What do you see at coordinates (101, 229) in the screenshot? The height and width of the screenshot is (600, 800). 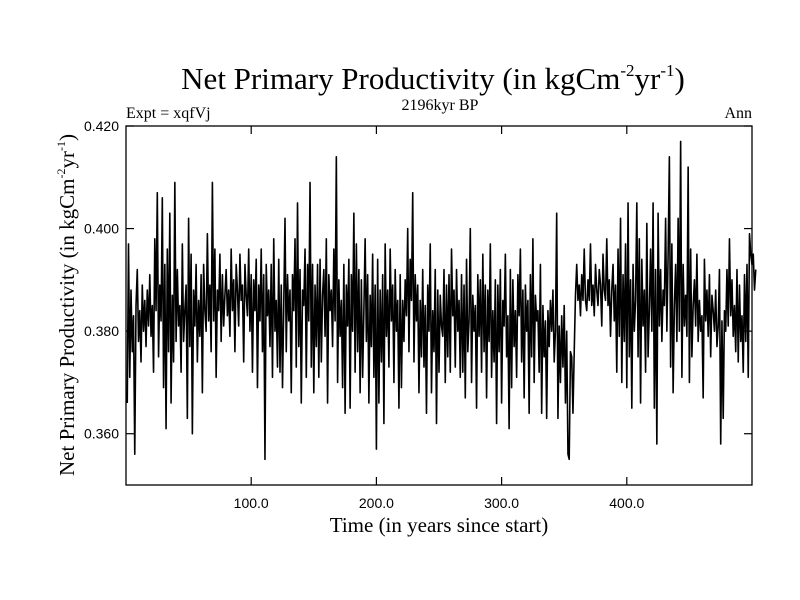 I see `y-tick-label: 0.400` at bounding box center [101, 229].